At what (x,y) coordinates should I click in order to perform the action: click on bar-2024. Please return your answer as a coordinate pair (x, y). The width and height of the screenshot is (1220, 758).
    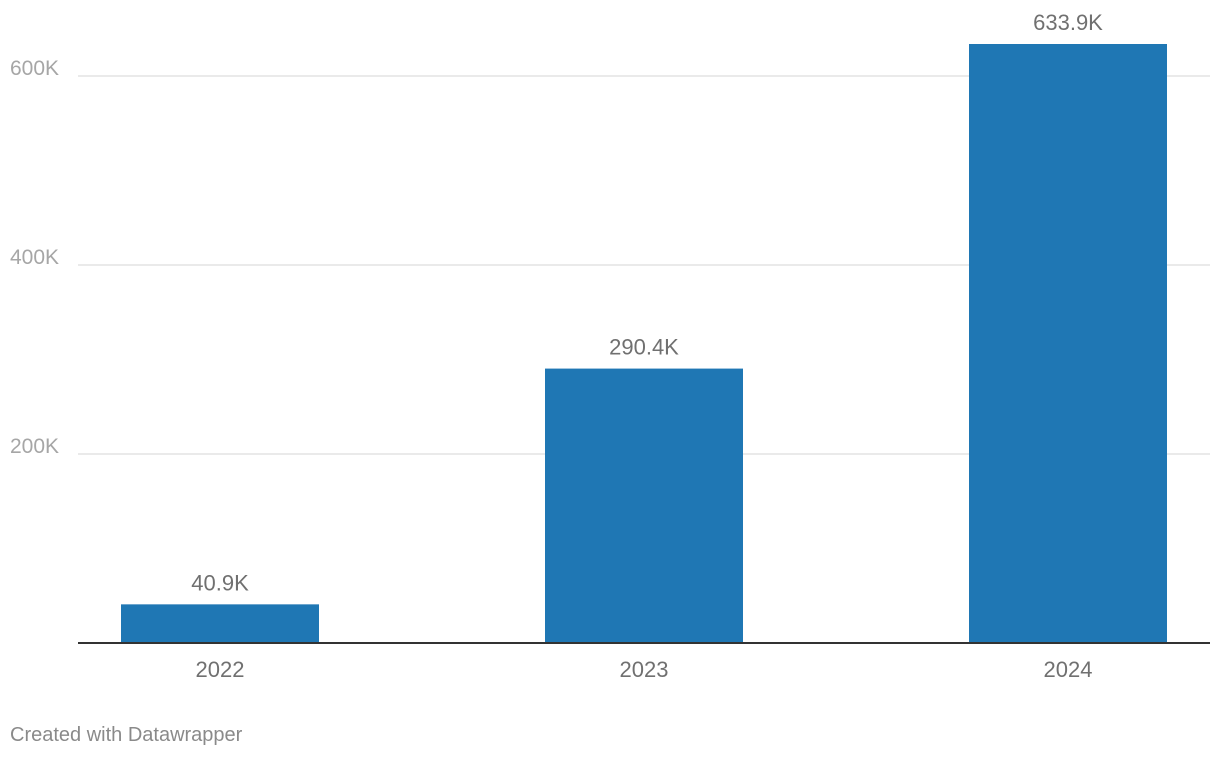
    Looking at the image, I should click on (1068, 343).